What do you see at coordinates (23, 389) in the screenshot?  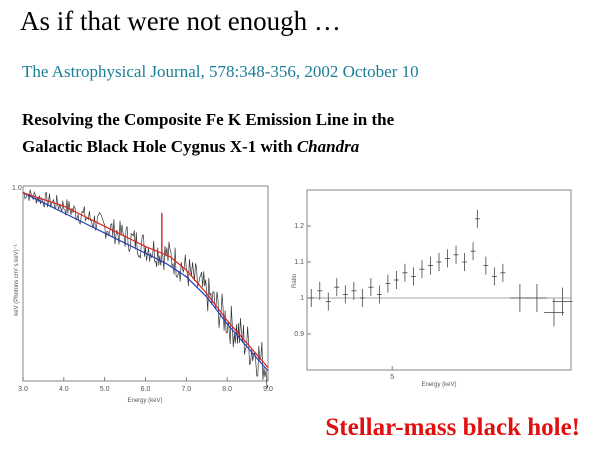 I see `spectrum-x-tick-label: 3.0` at bounding box center [23, 389].